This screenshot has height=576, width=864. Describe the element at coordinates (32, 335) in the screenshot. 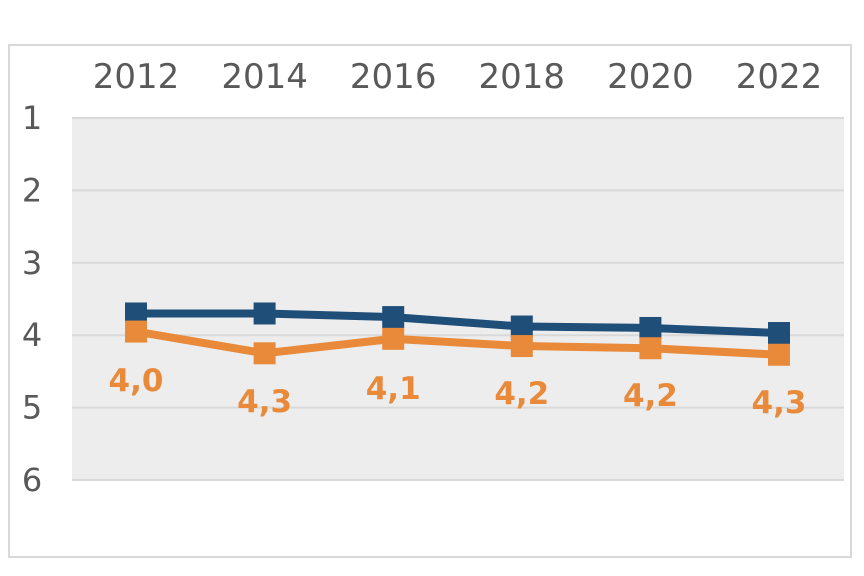

I see `y-tick-label: 4` at that location.